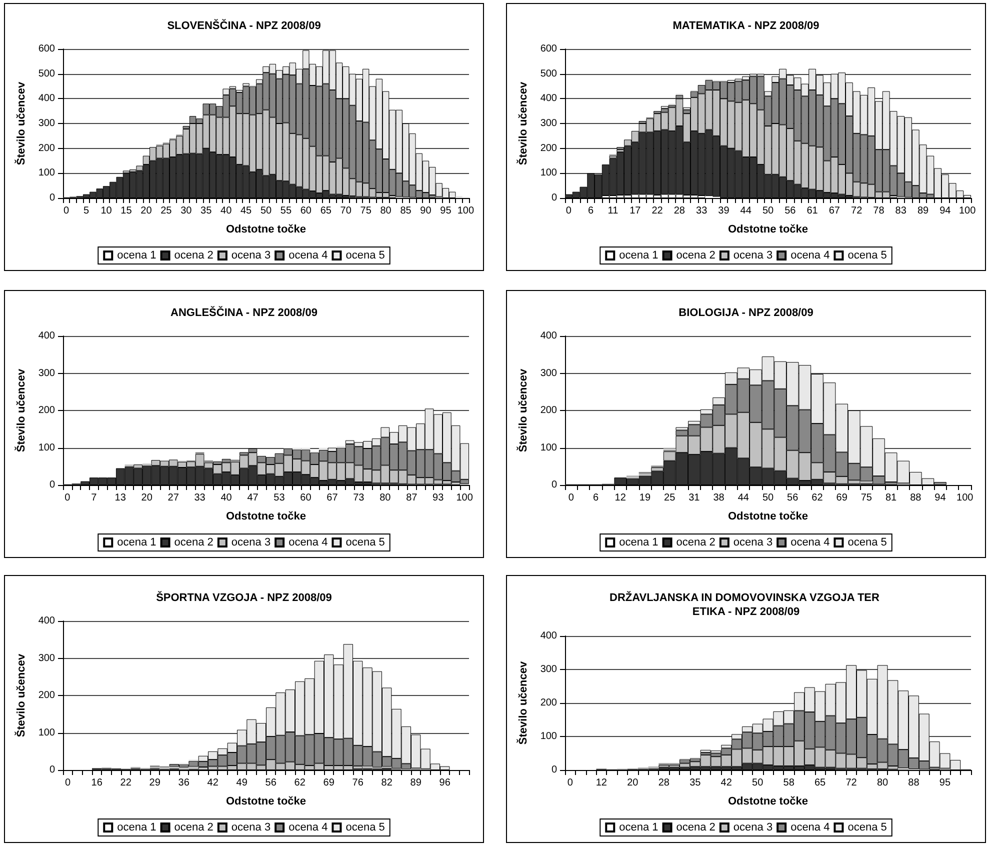 This screenshot has width=990, height=845. Describe the element at coordinates (146, 211) in the screenshot. I see `x-tick-label: 20` at that location.